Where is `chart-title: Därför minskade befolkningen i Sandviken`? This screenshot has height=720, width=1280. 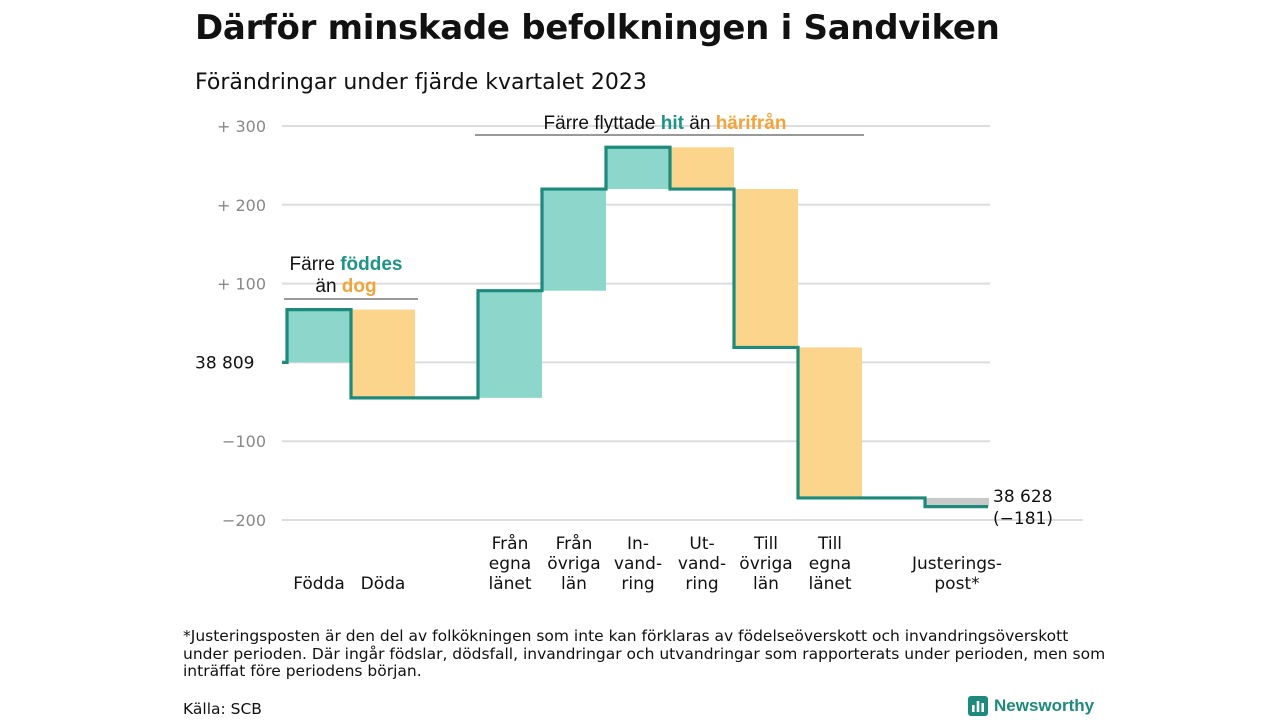 chart-title: Därför minskade befolkningen i Sandviken is located at coordinates (597, 28).